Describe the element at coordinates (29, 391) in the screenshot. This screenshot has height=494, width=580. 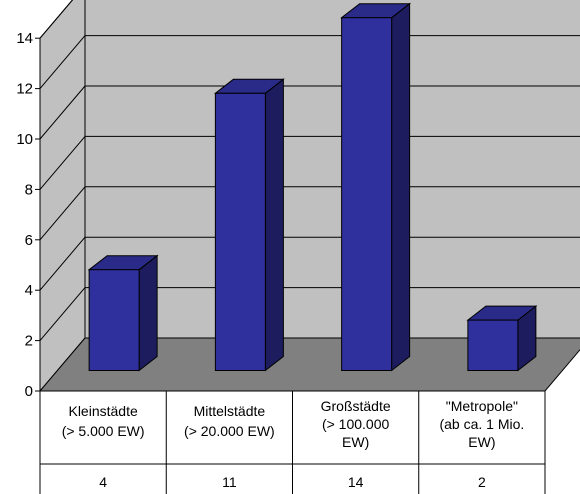
I see `y-tick-label: 0` at that location.